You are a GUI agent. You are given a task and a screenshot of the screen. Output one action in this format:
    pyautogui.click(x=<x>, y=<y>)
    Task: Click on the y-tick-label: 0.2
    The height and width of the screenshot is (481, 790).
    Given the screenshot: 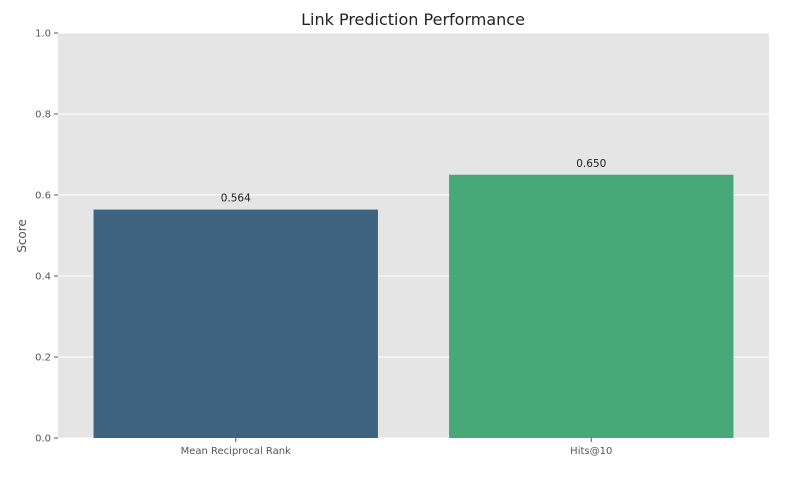 What is the action you would take?
    pyautogui.click(x=43, y=358)
    